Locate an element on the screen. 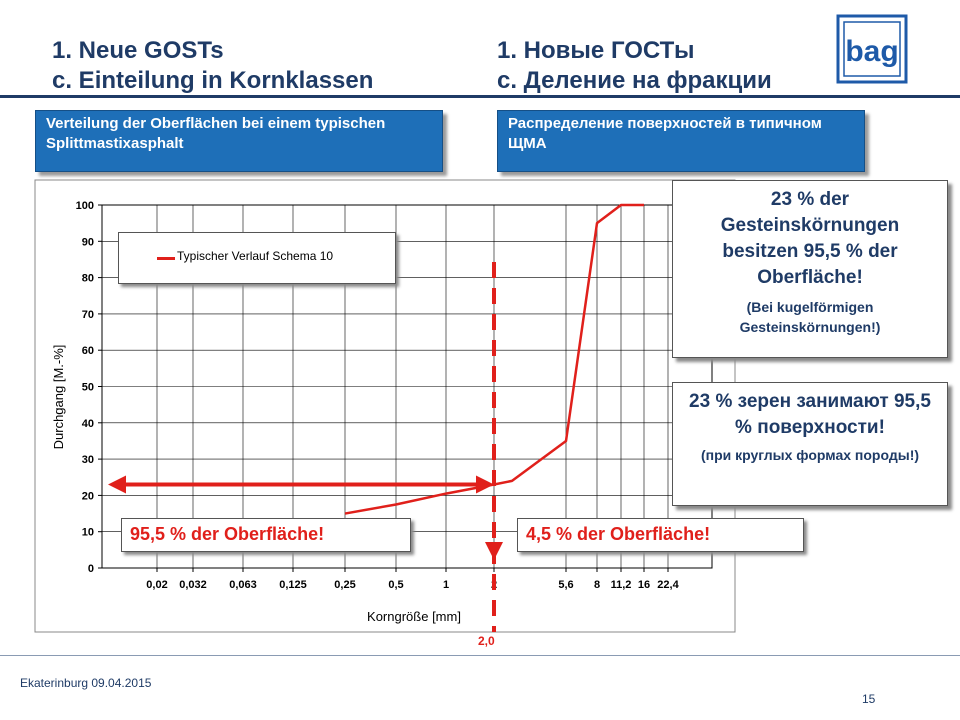 The width and height of the screenshot is (960, 720). bag-logo: bag is located at coordinates (872, 49).